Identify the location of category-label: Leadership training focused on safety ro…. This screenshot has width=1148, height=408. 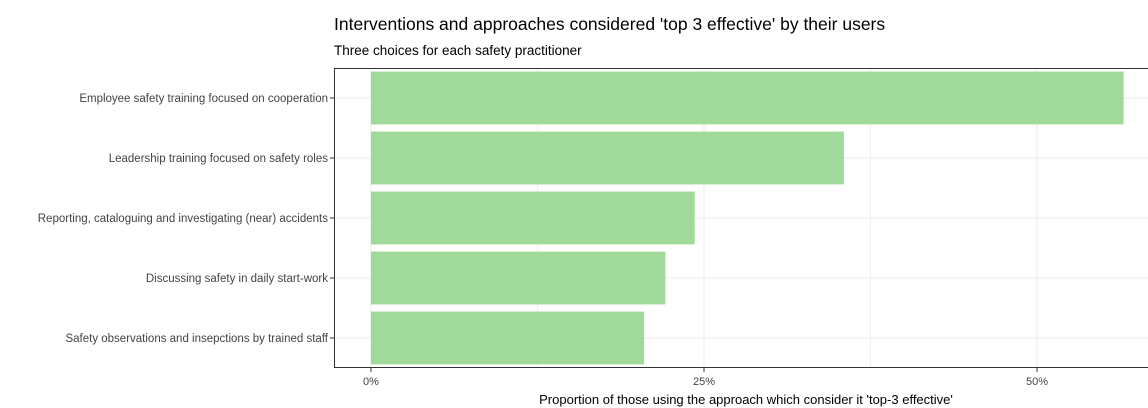
(219, 159).